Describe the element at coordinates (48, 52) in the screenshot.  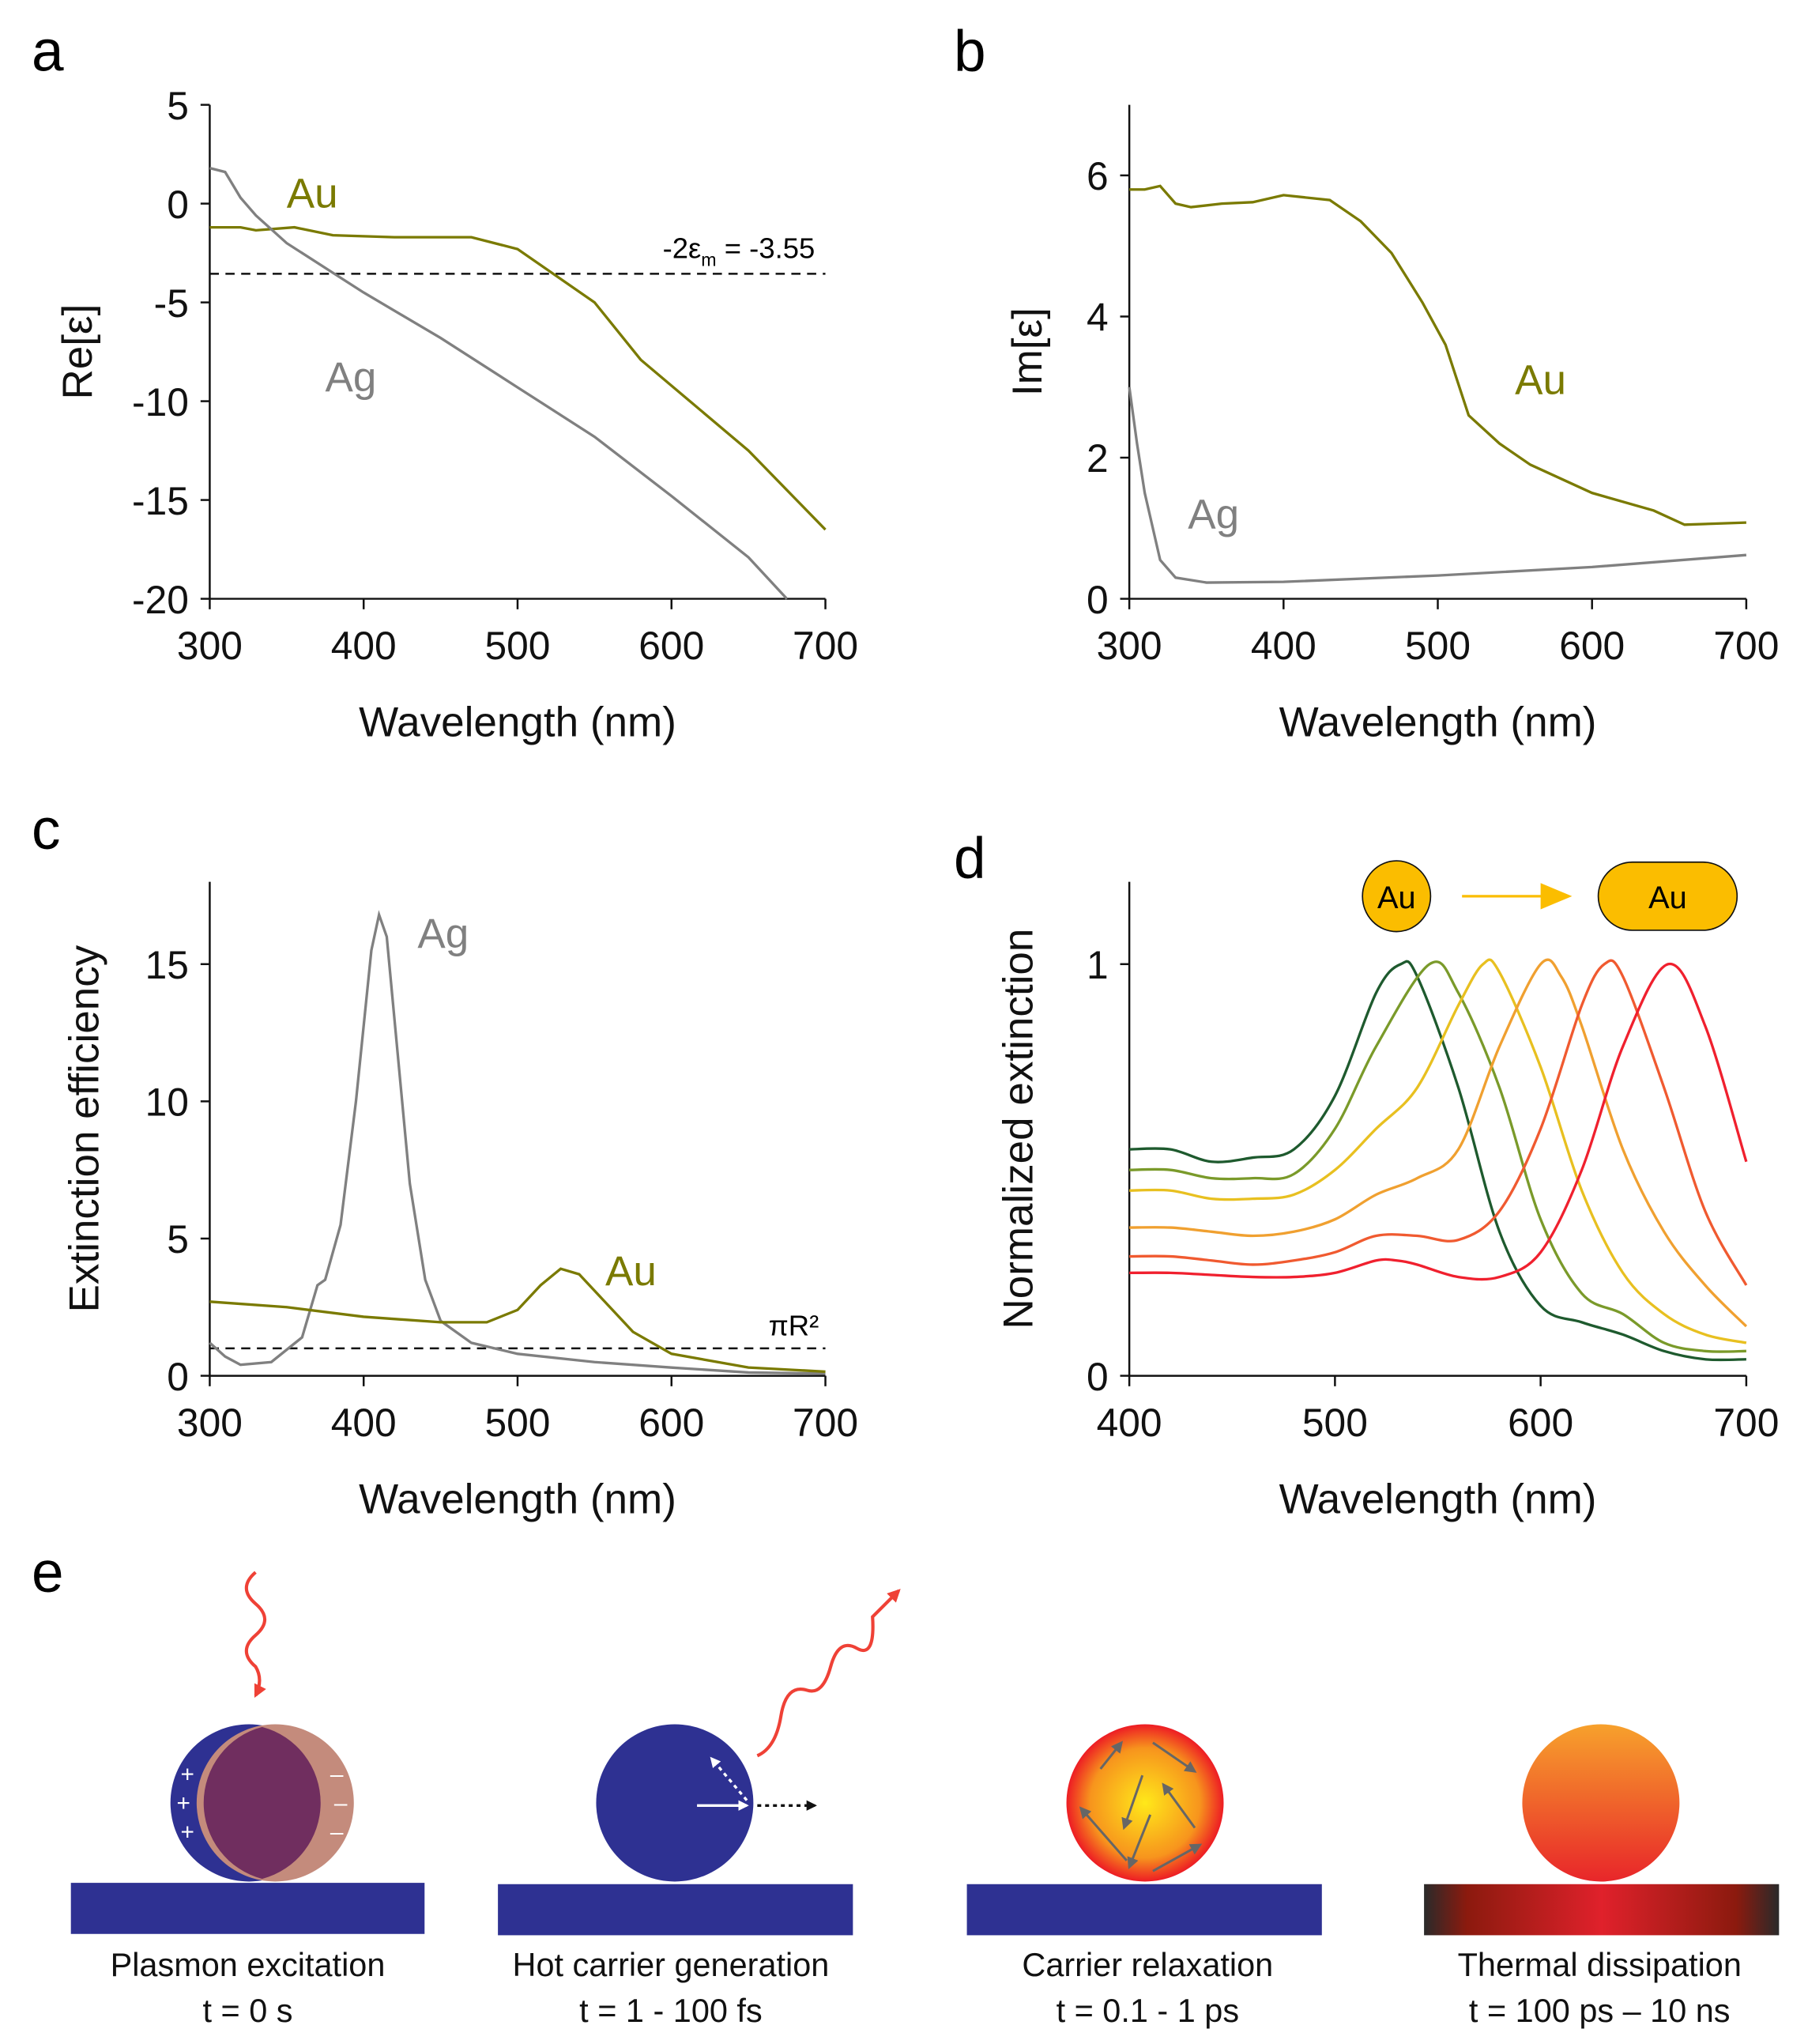
I see `panel-label-a: a` at that location.